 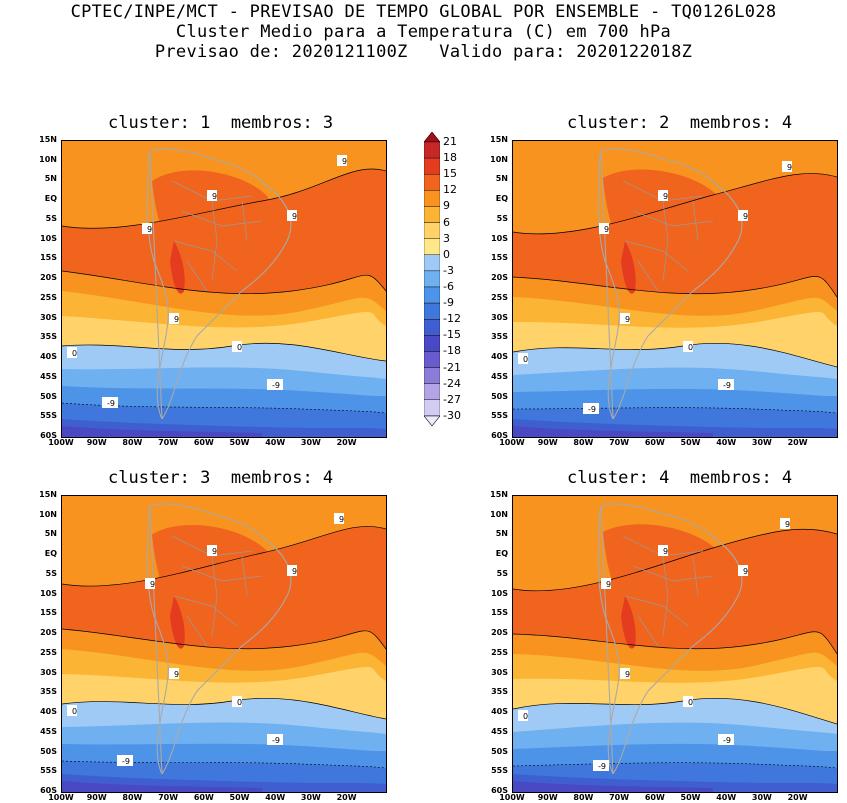 I want to click on colorbar-label: -12, so click(x=452, y=319).